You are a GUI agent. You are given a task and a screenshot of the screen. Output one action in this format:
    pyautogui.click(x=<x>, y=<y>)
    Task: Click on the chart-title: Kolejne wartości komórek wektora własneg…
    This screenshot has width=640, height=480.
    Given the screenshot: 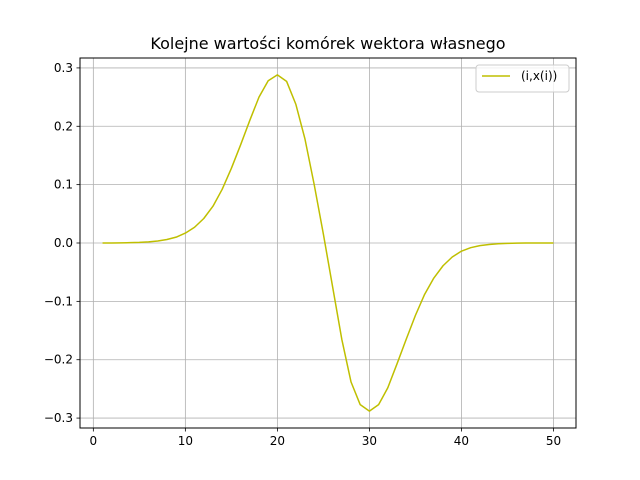 What is the action you would take?
    pyautogui.click(x=327, y=43)
    